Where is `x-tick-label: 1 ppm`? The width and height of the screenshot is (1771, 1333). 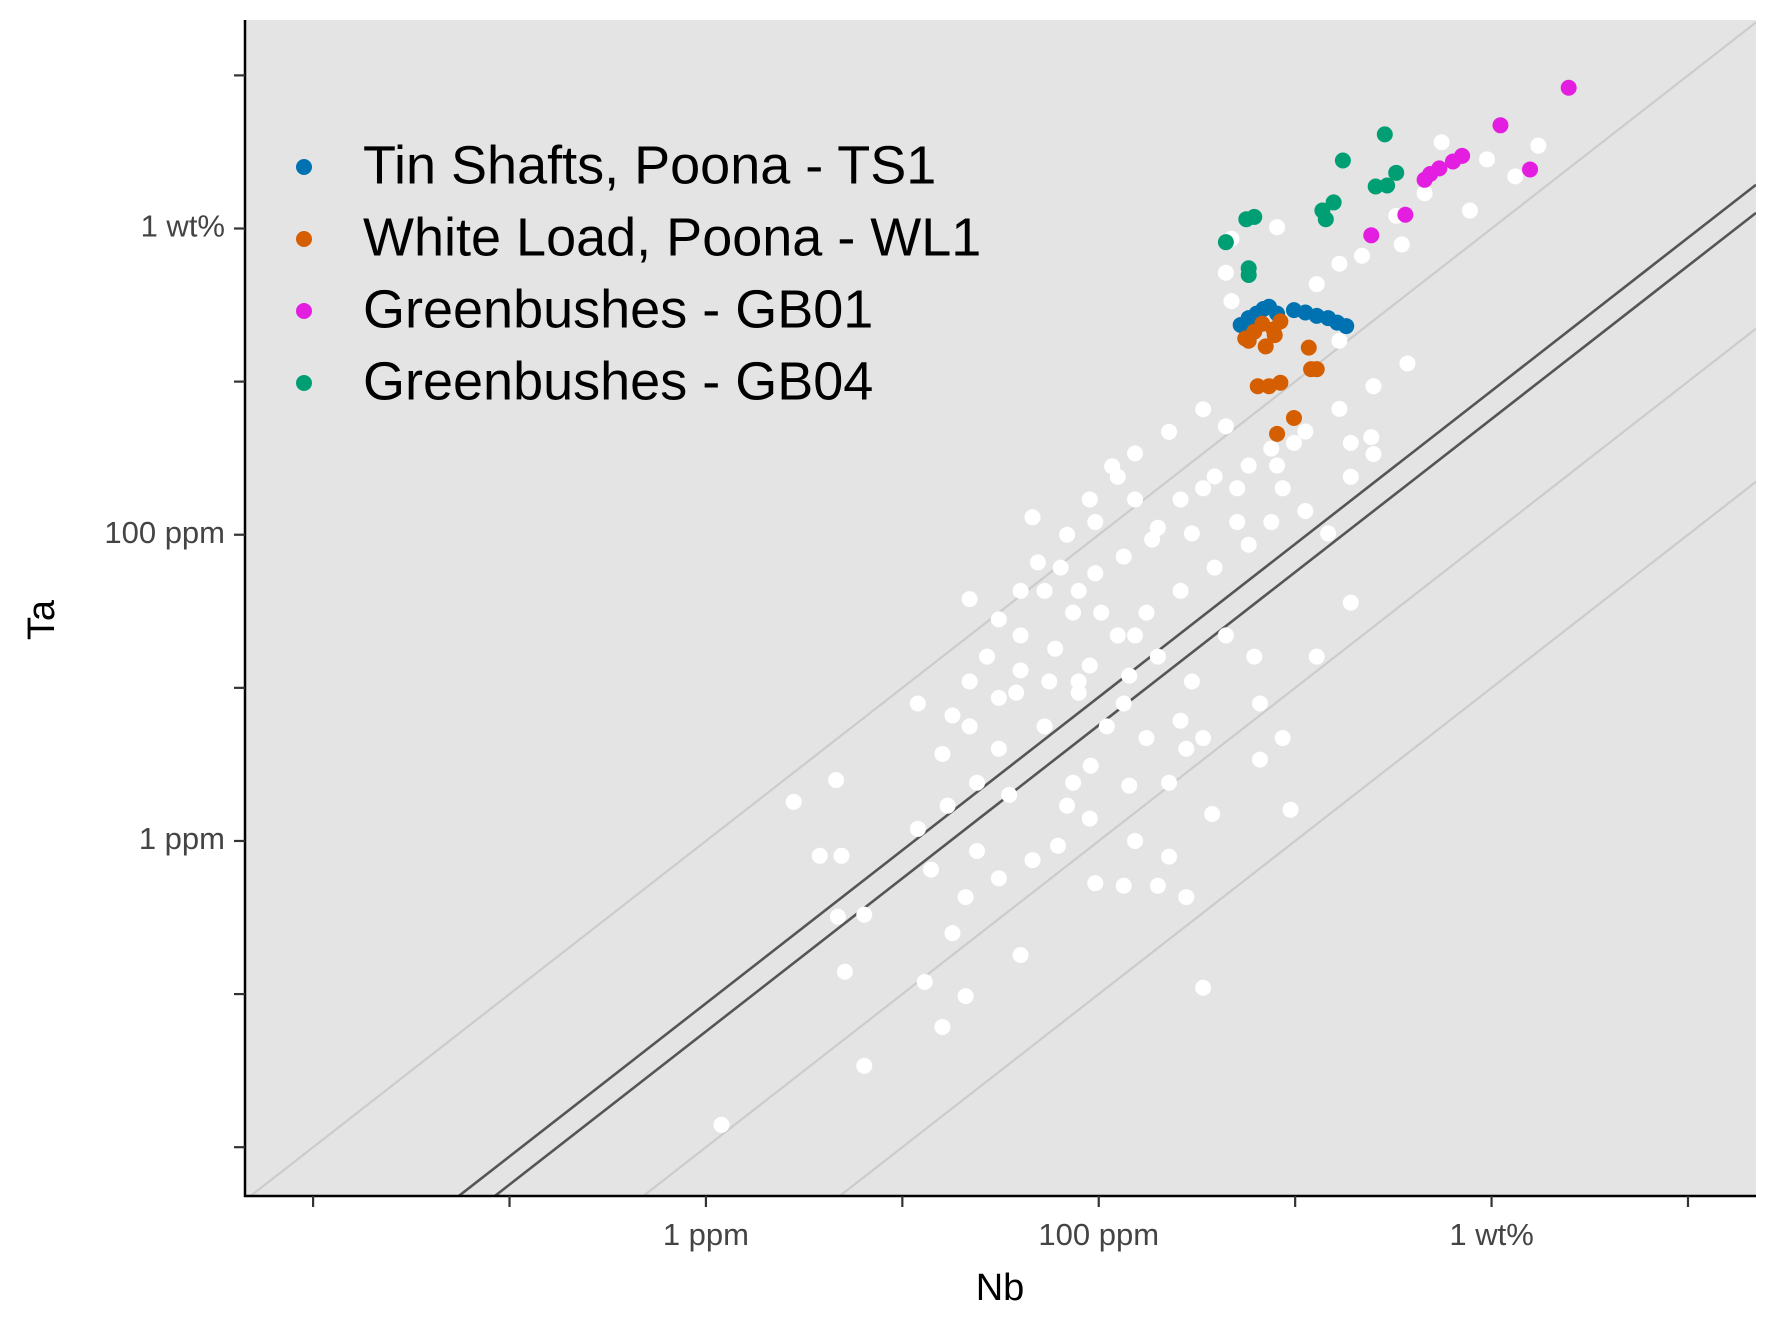
x-tick-label: 1 ppm is located at coordinates (706, 1234).